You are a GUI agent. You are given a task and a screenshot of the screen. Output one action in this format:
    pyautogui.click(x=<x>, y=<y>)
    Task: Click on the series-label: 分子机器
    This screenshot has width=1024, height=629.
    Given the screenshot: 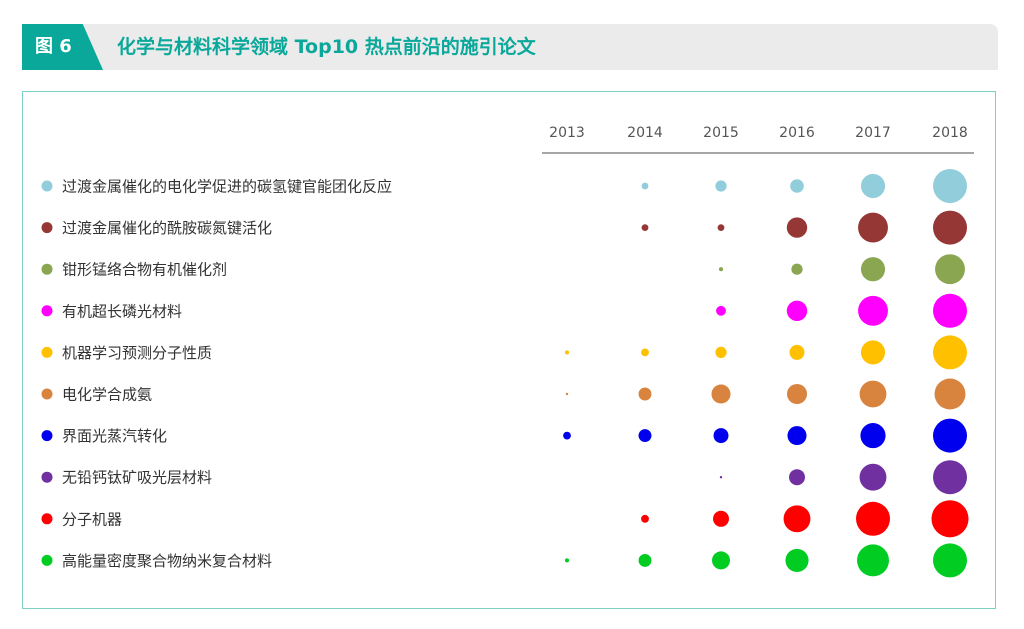 What is the action you would take?
    pyautogui.click(x=92, y=519)
    